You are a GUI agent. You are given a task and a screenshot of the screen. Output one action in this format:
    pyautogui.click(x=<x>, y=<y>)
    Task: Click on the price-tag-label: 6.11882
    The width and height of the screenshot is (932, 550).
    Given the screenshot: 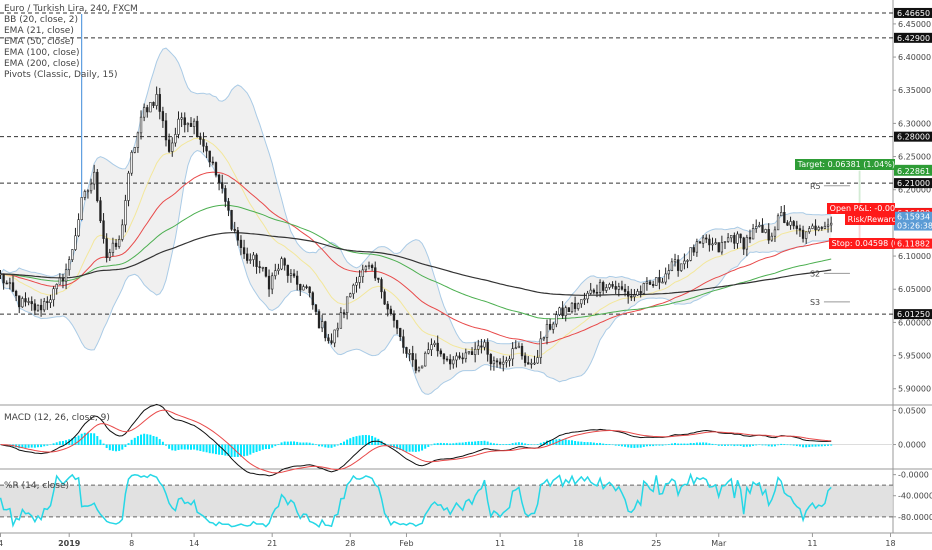 What is the action you would take?
    pyautogui.click(x=913, y=244)
    